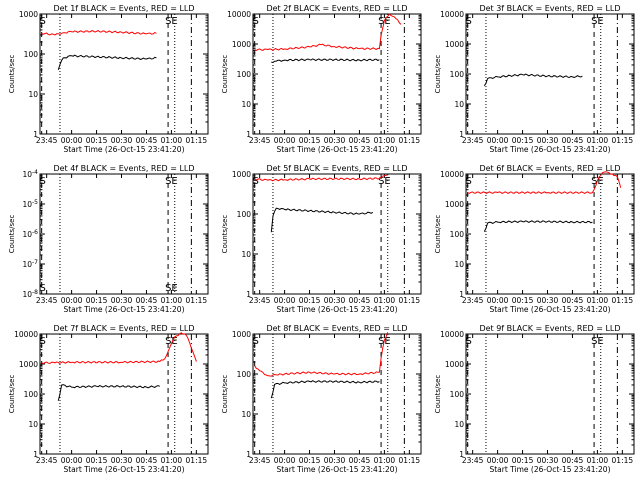 Image resolution: width=640 pixels, height=480 pixels. What do you see at coordinates (123, 8) in the screenshot?
I see `chart-title: Det 1f BLACK = Events, RED = LLD` at bounding box center [123, 8].